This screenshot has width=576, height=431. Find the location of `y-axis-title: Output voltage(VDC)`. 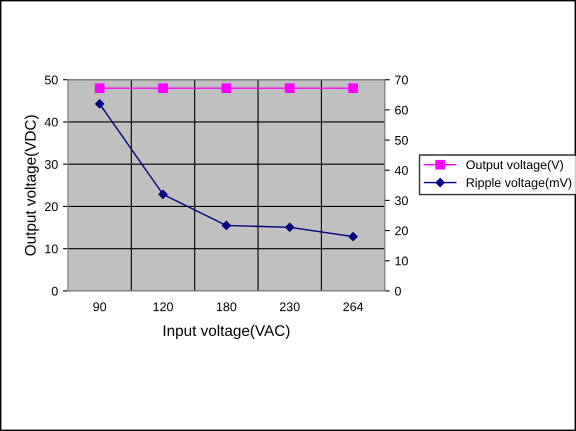

y-axis-title: Output voltage(VDC) is located at coordinates (31, 185).